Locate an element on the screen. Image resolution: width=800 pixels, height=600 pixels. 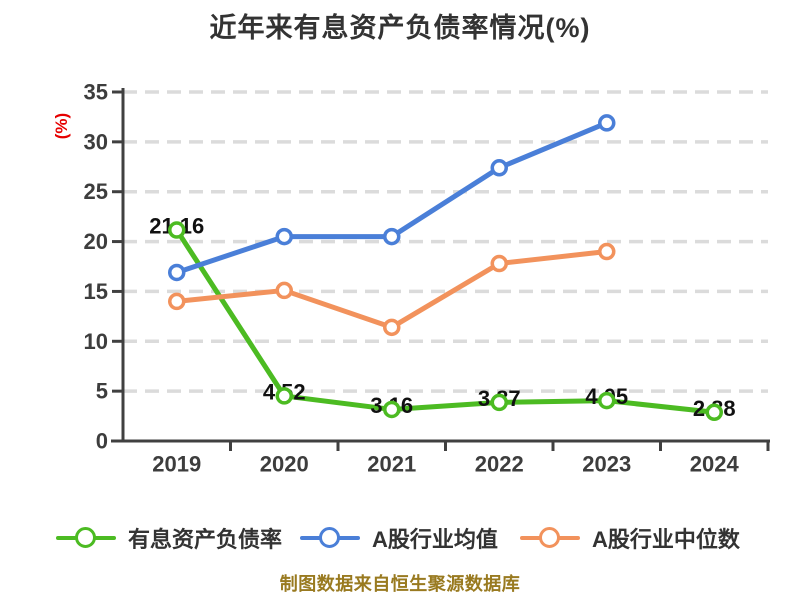
legend-item-interest-bearing-ratio: 有息资产负债率 is located at coordinates (169, 538).